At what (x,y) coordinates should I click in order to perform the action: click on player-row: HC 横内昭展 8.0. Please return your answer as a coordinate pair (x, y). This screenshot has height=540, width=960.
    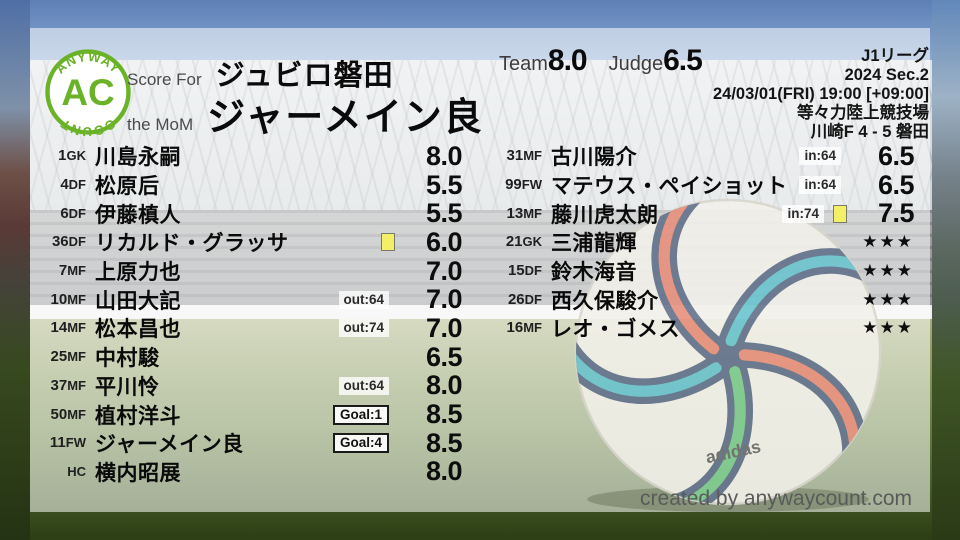
    Looking at the image, I should click on (250, 471).